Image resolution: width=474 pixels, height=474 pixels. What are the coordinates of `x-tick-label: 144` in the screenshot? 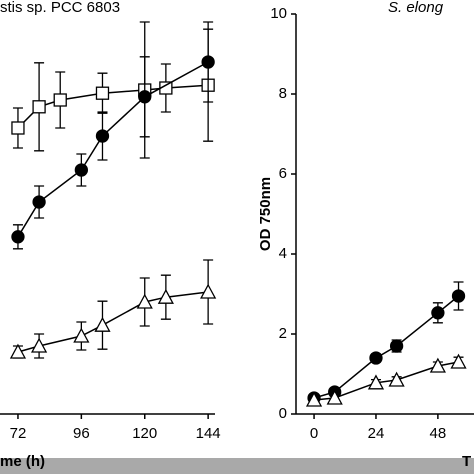 It's located at (208, 433).